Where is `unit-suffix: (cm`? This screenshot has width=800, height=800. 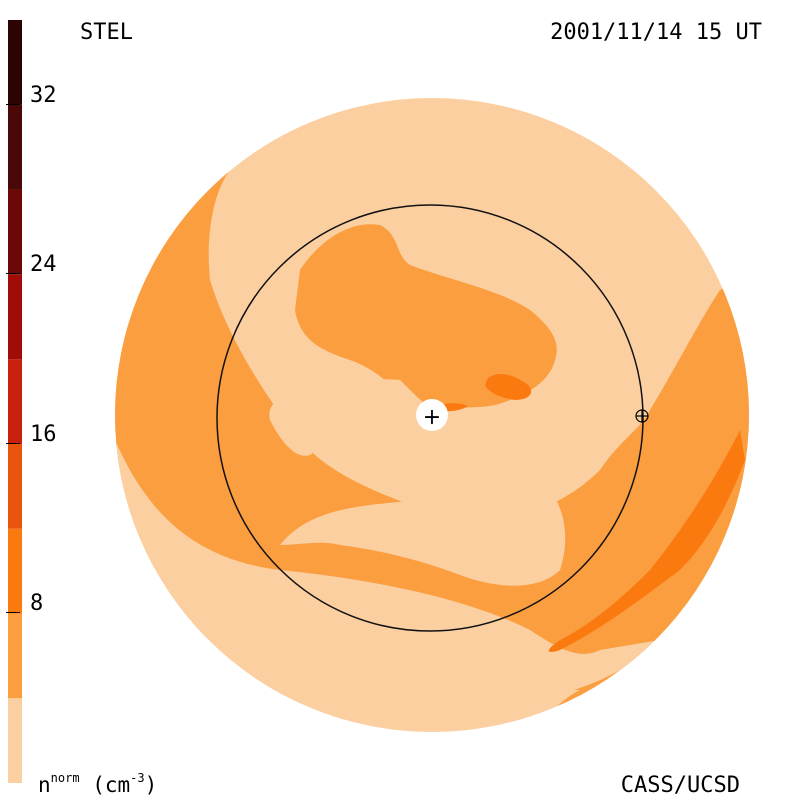
unit-suffix: (cm is located at coordinates (105, 785).